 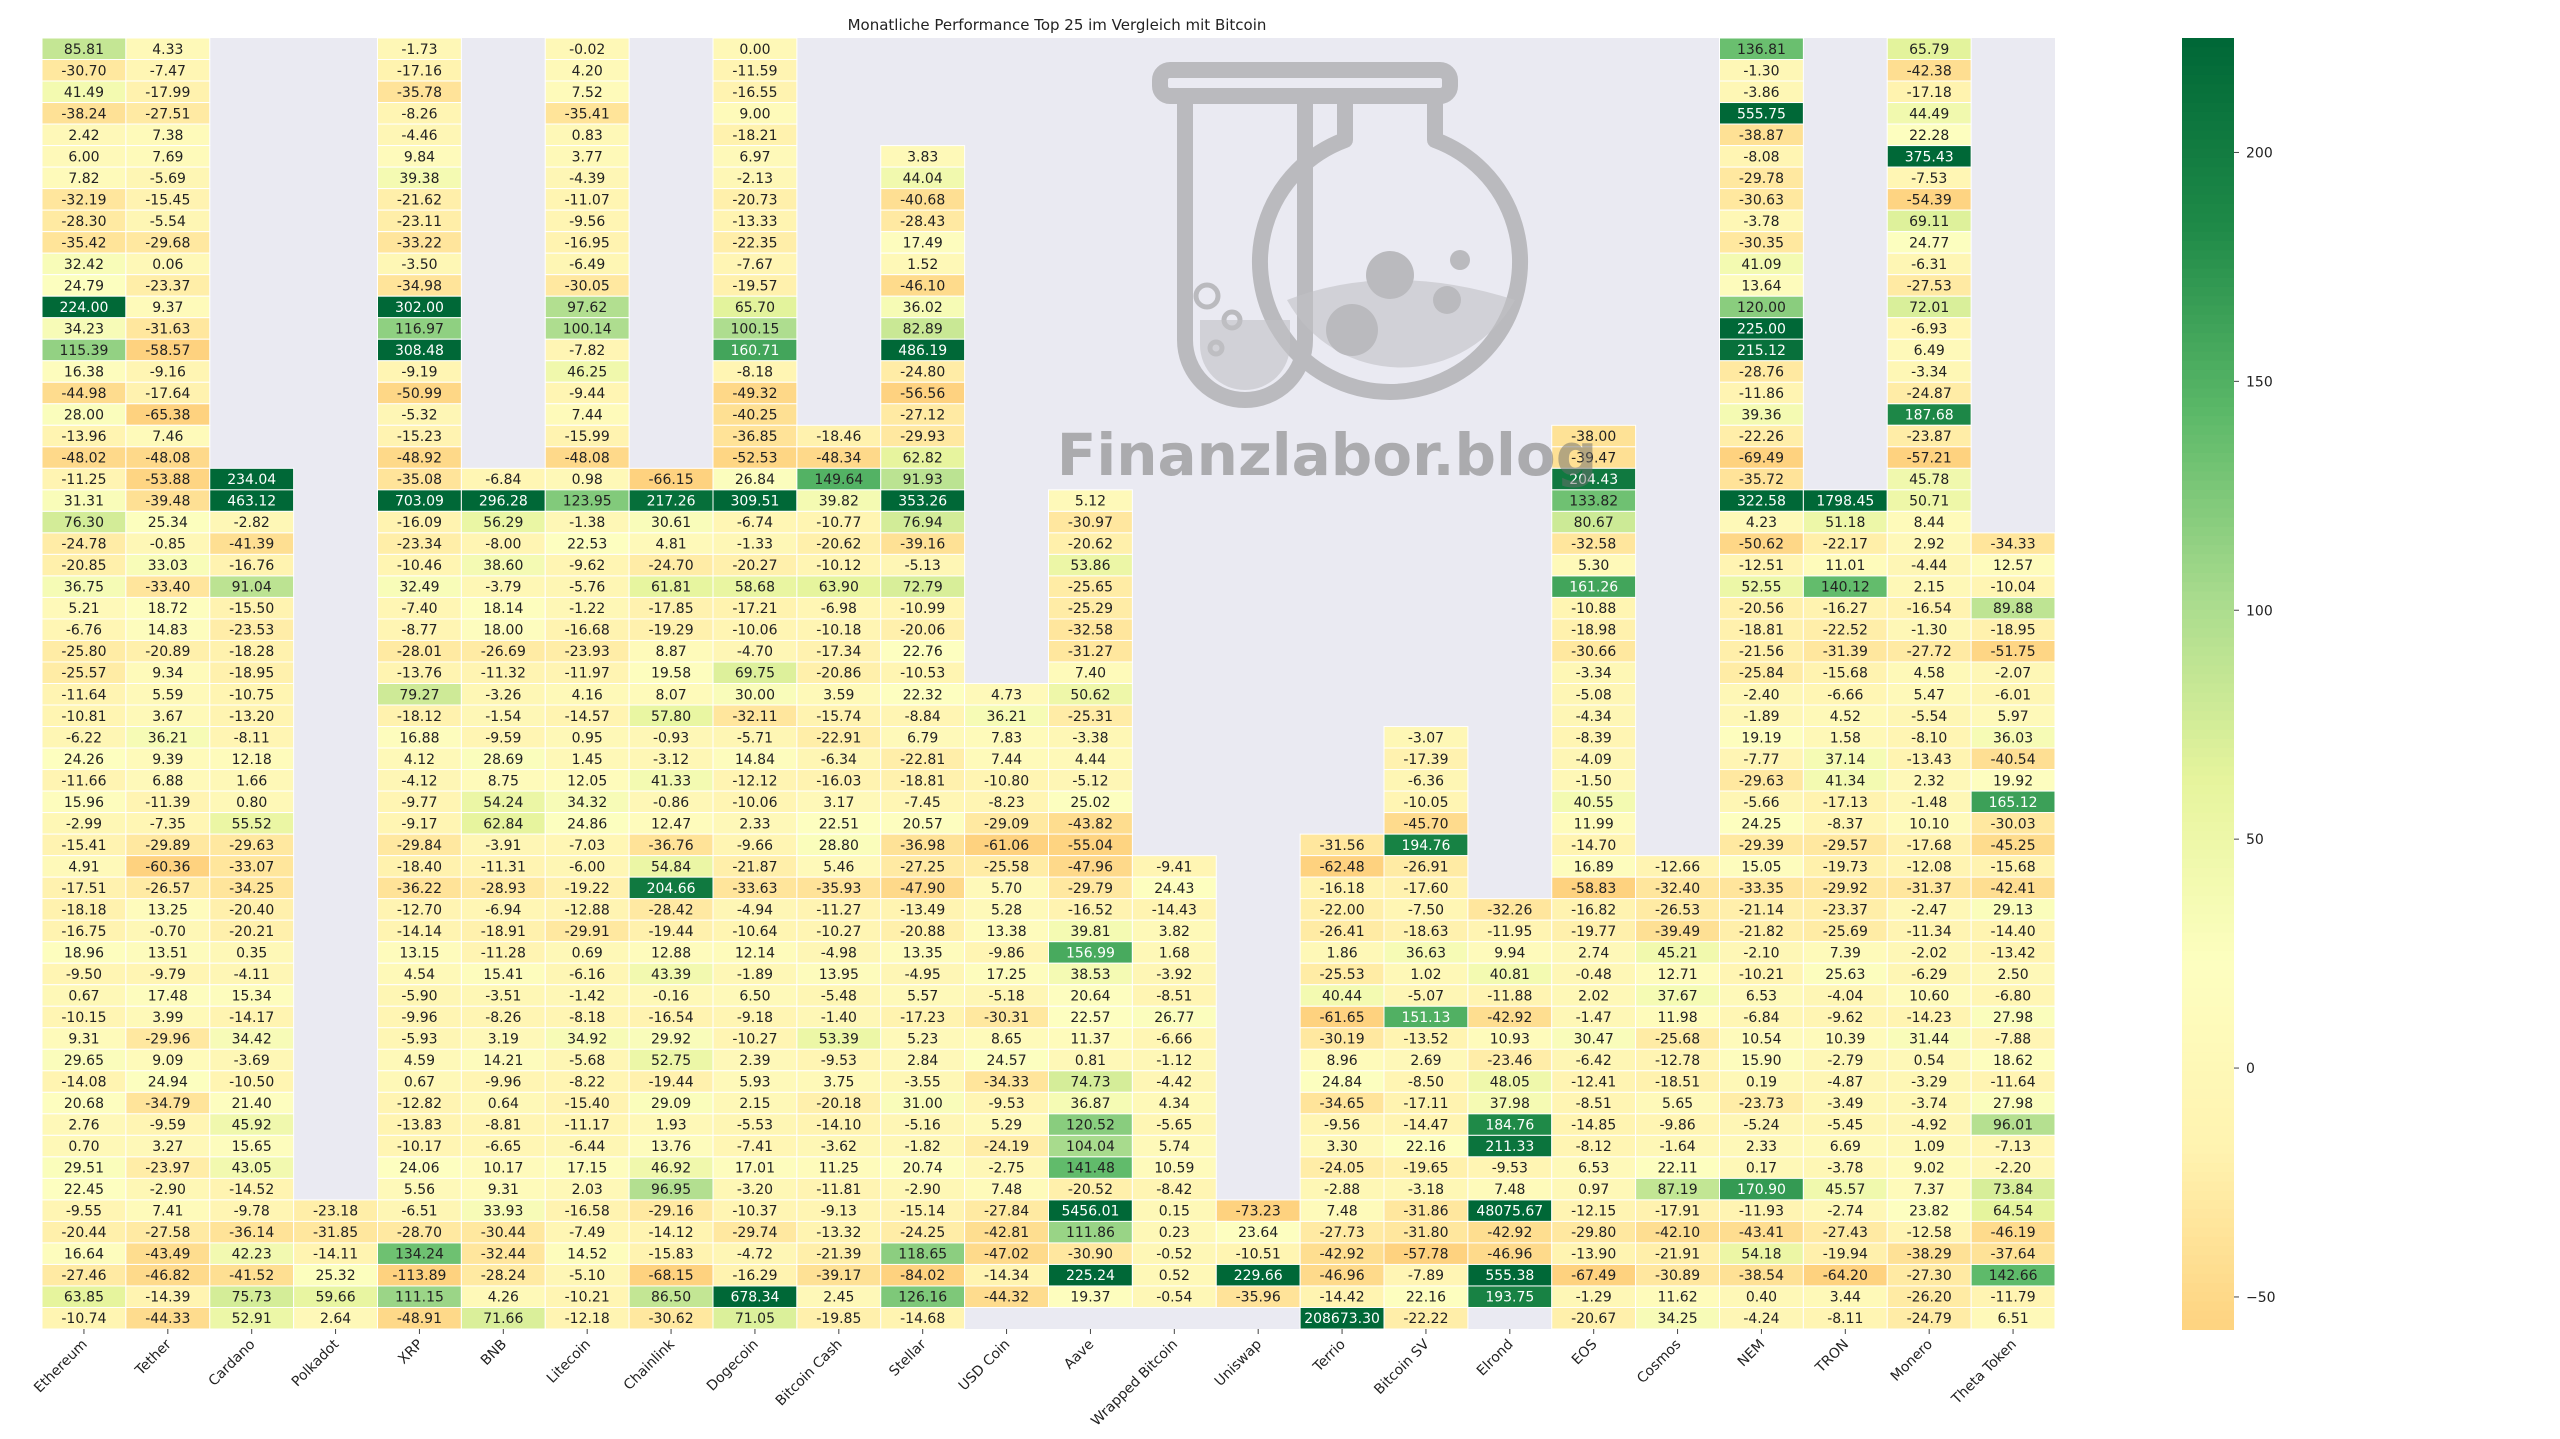 What do you see at coordinates (252, 1255) in the screenshot?
I see `cell-label: 42.23` at bounding box center [252, 1255].